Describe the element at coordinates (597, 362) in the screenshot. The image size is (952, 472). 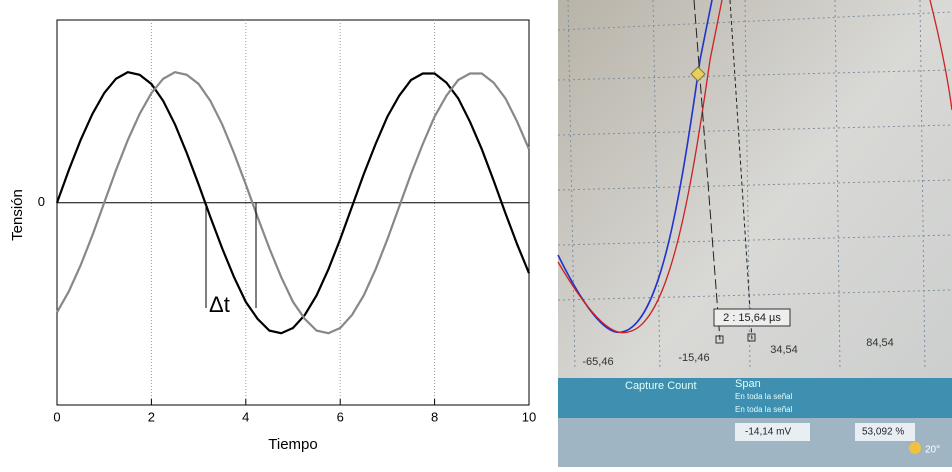
I see `scope-axis-label: -65,46` at that location.